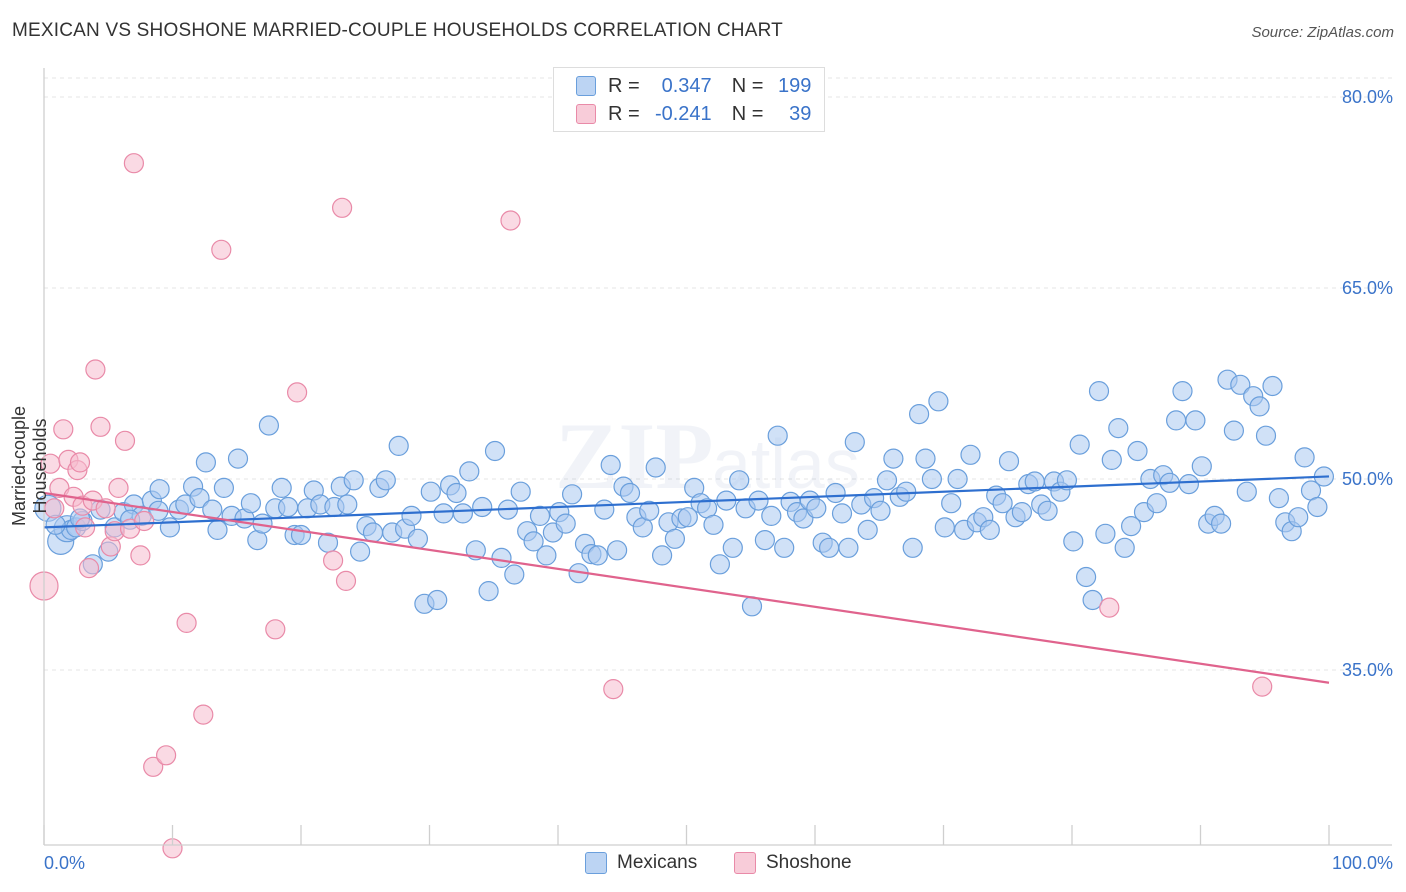 The height and width of the screenshot is (892, 1406). Describe the element at coordinates (1322, 32) in the screenshot. I see `chart-source: Source: ZipAtlas.com` at that location.